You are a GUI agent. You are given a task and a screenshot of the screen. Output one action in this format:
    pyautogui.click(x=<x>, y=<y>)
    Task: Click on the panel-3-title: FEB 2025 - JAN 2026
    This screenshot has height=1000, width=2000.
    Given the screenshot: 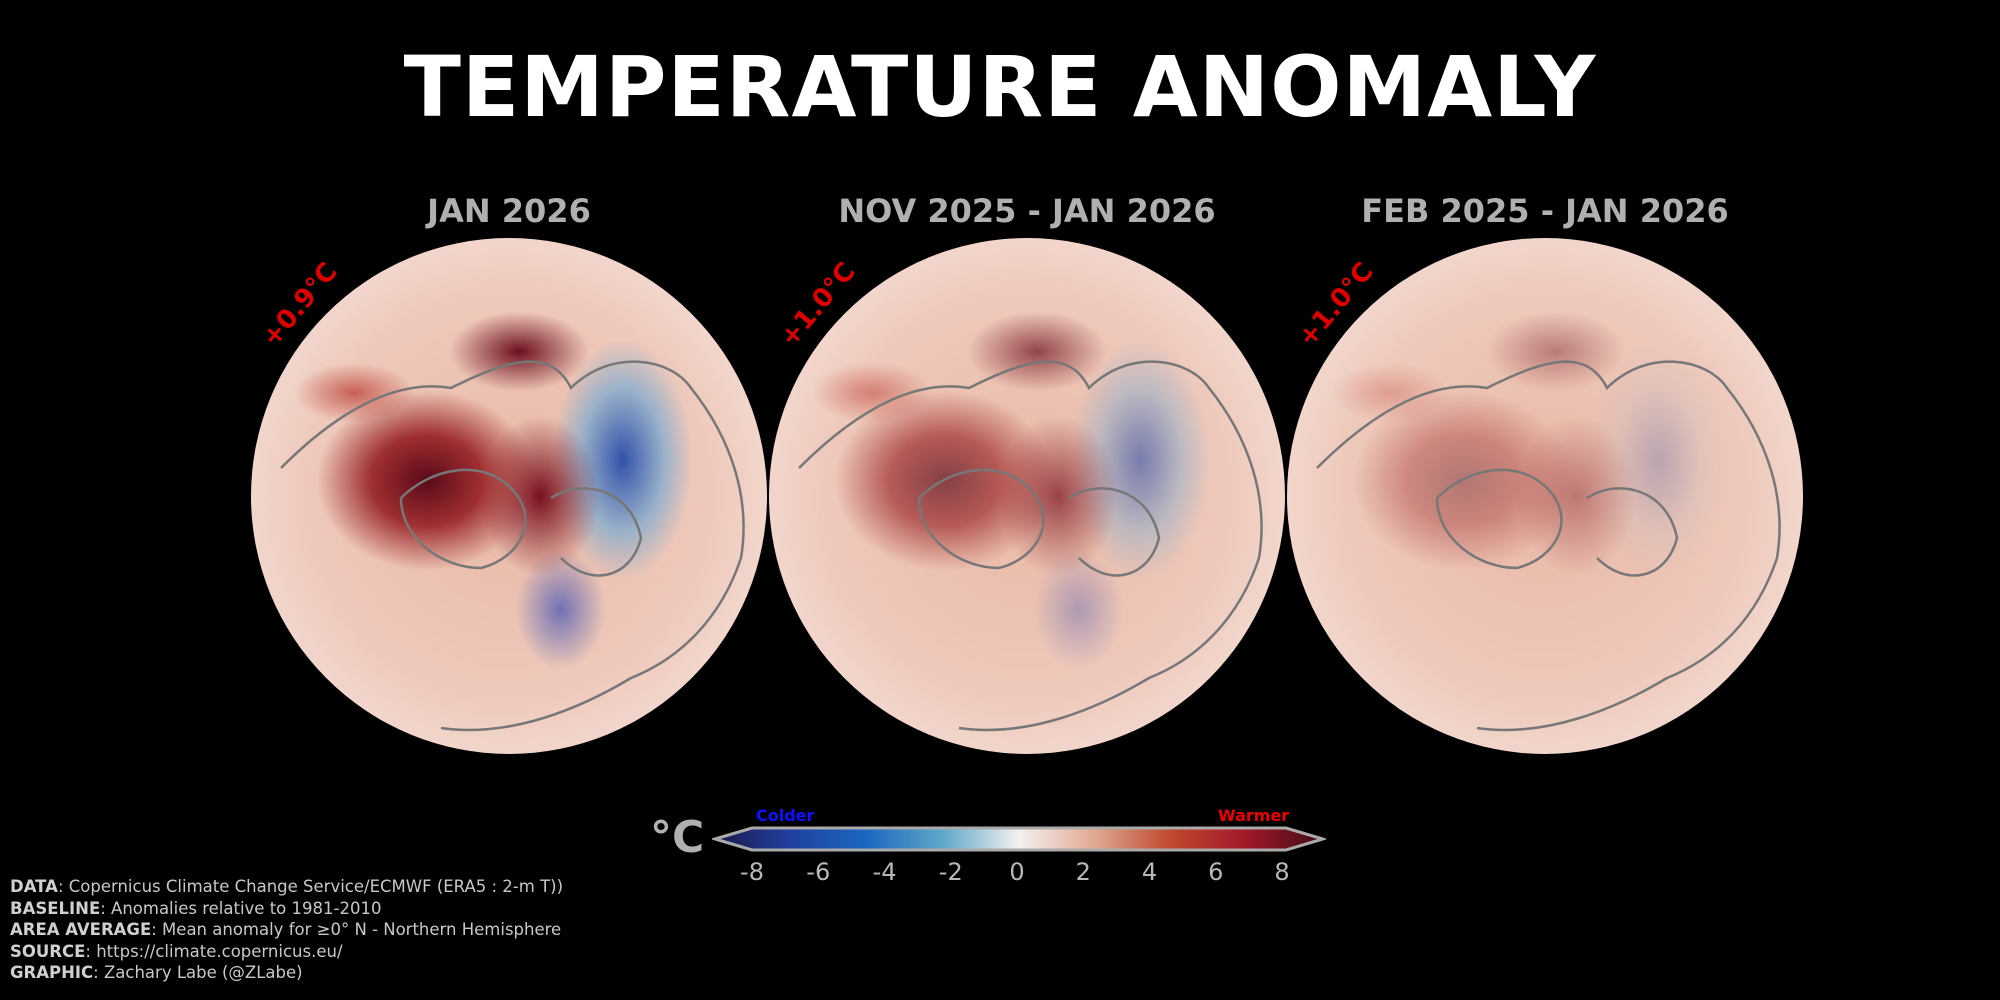 What is the action you would take?
    pyautogui.click(x=1545, y=211)
    